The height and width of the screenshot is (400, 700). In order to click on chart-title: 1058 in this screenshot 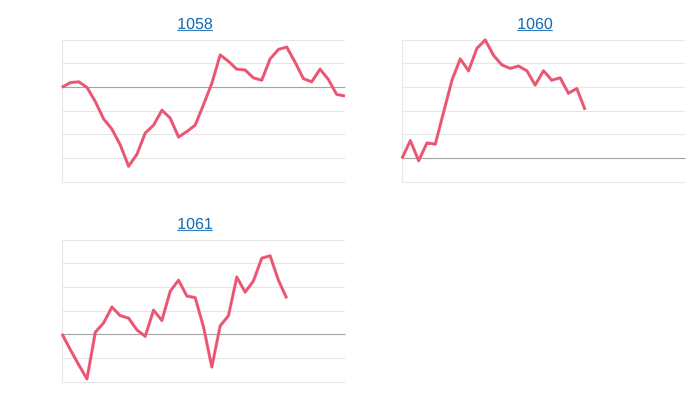, I will do `click(195, 25)`.